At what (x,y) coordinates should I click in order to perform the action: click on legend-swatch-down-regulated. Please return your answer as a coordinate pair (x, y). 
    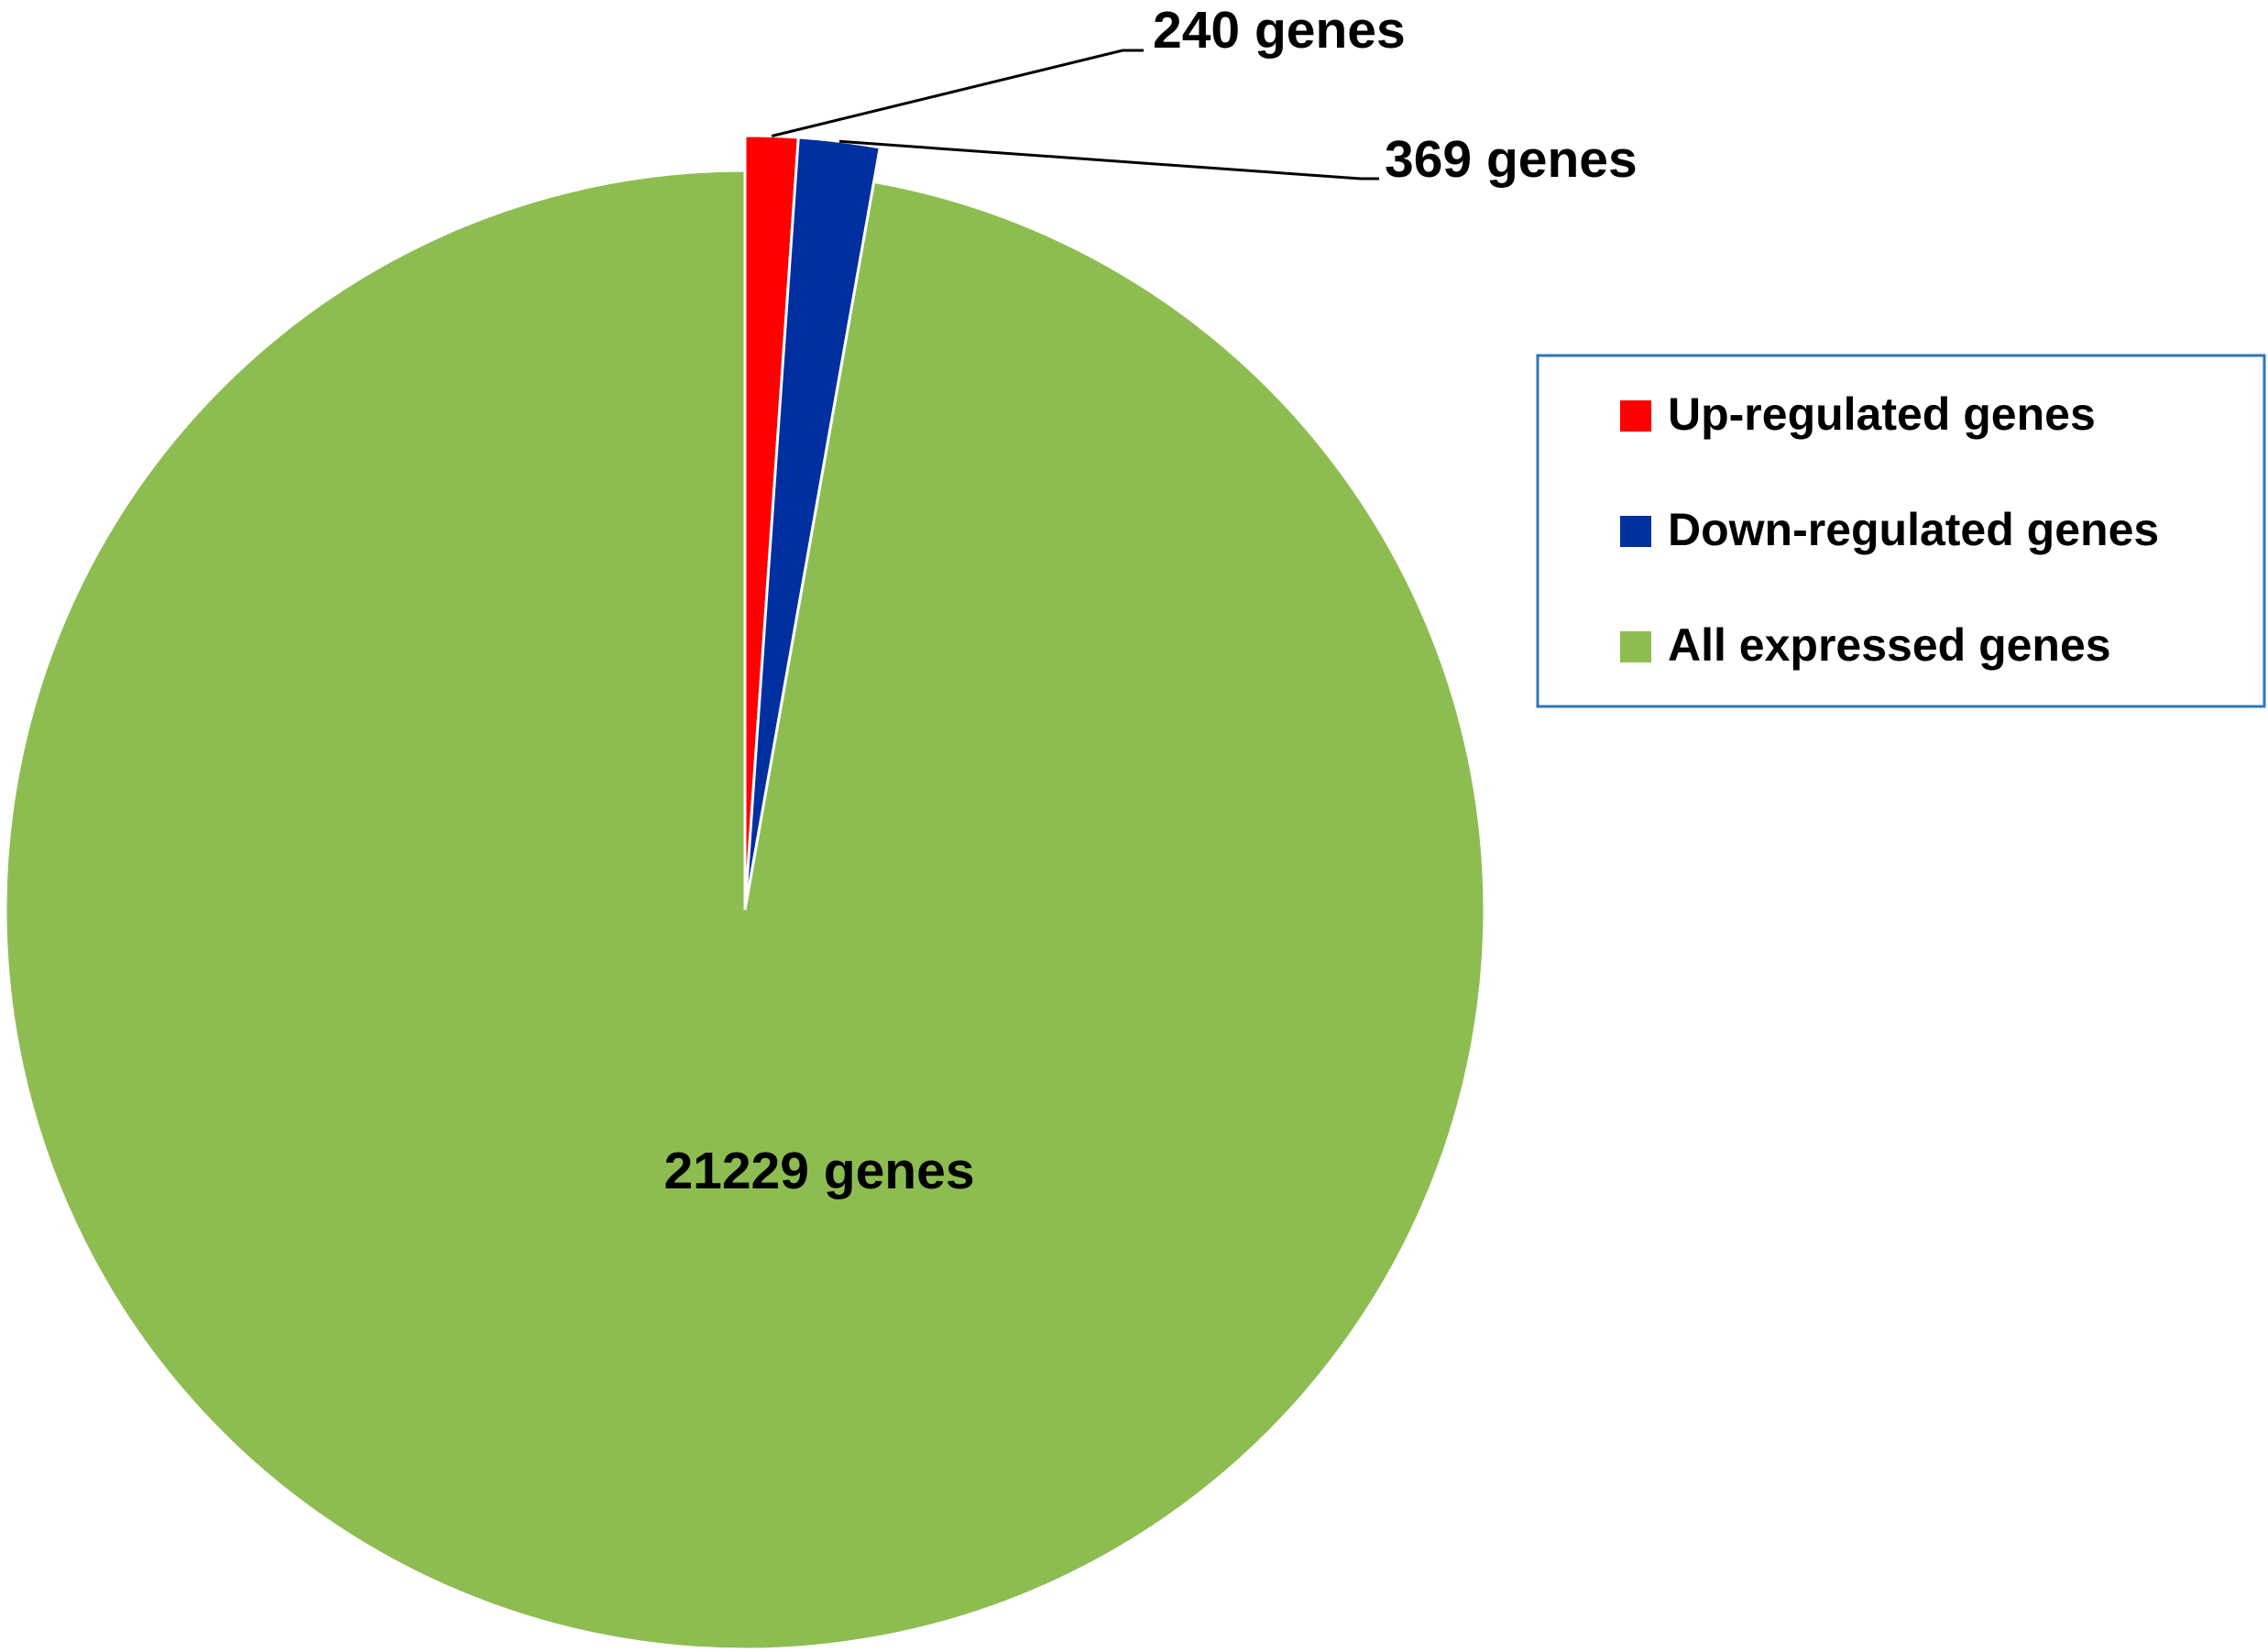
    Looking at the image, I should click on (1635, 531).